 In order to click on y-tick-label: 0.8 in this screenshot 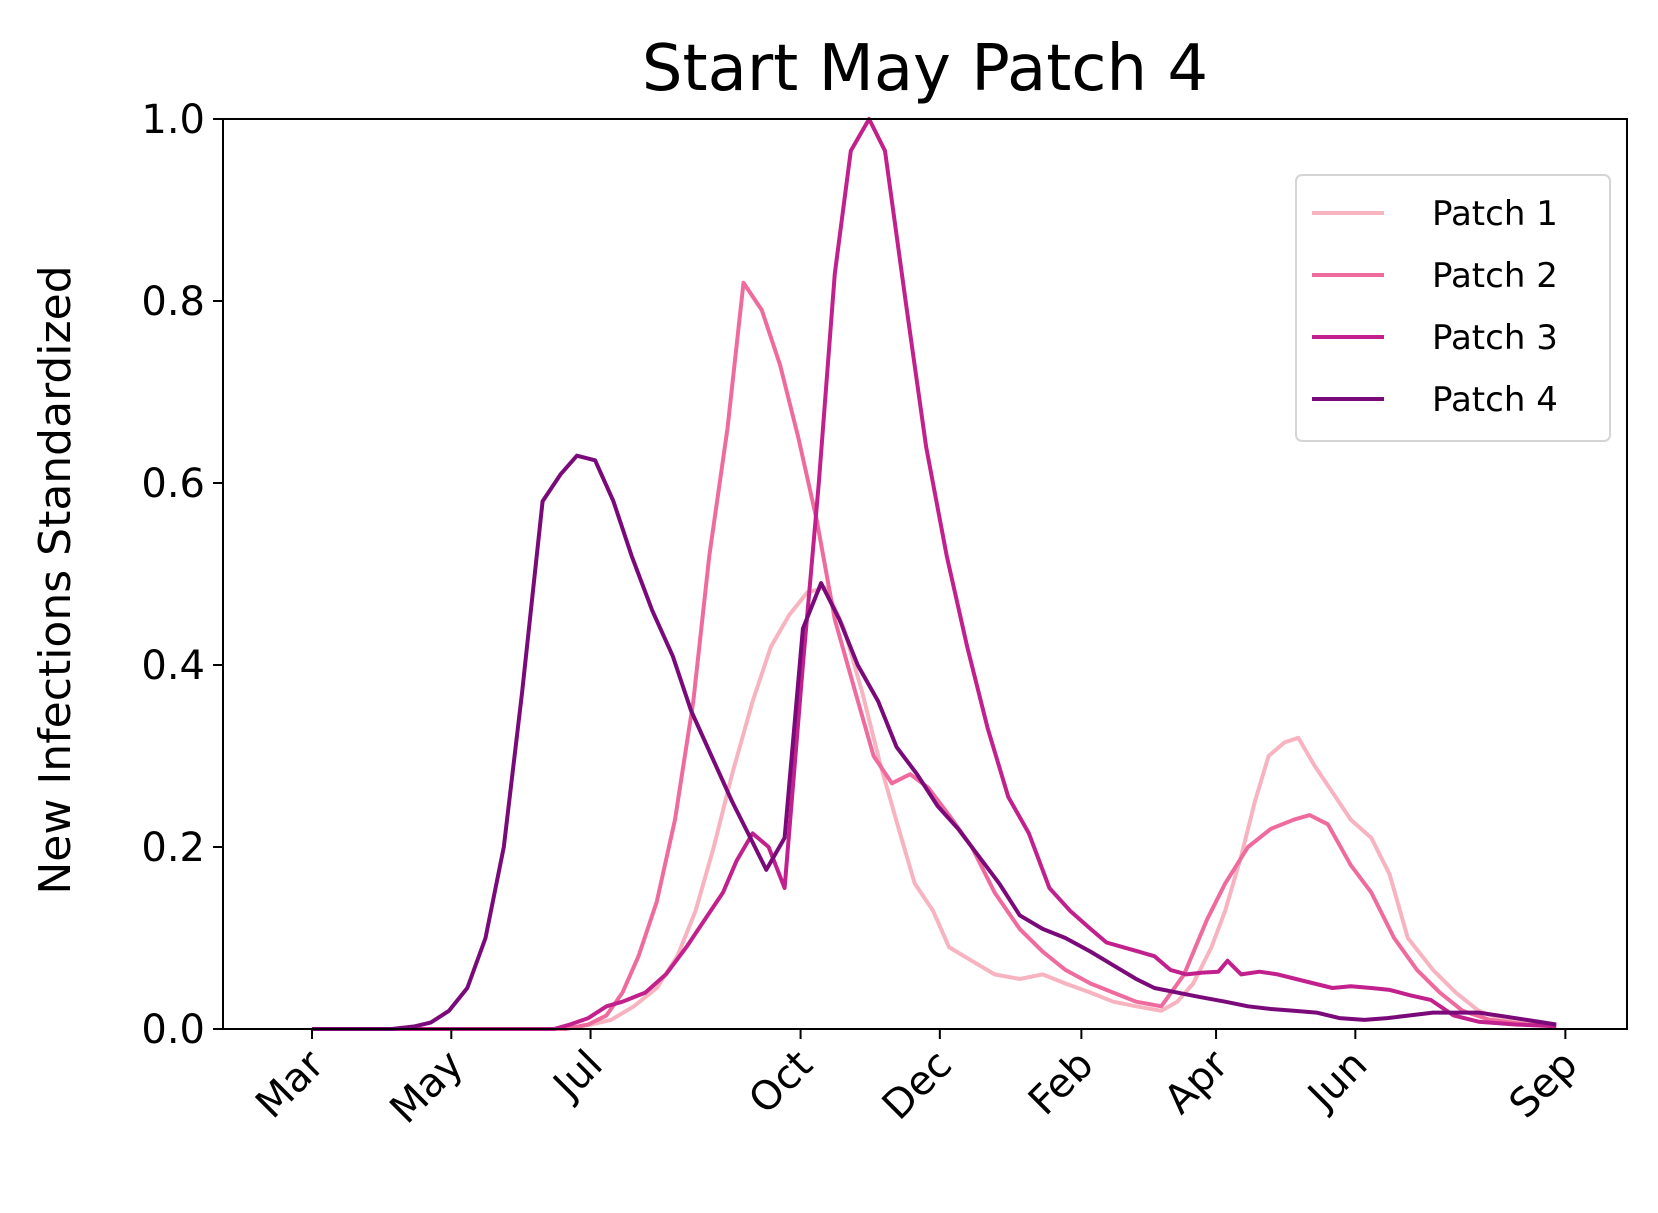, I will do `click(173, 302)`.